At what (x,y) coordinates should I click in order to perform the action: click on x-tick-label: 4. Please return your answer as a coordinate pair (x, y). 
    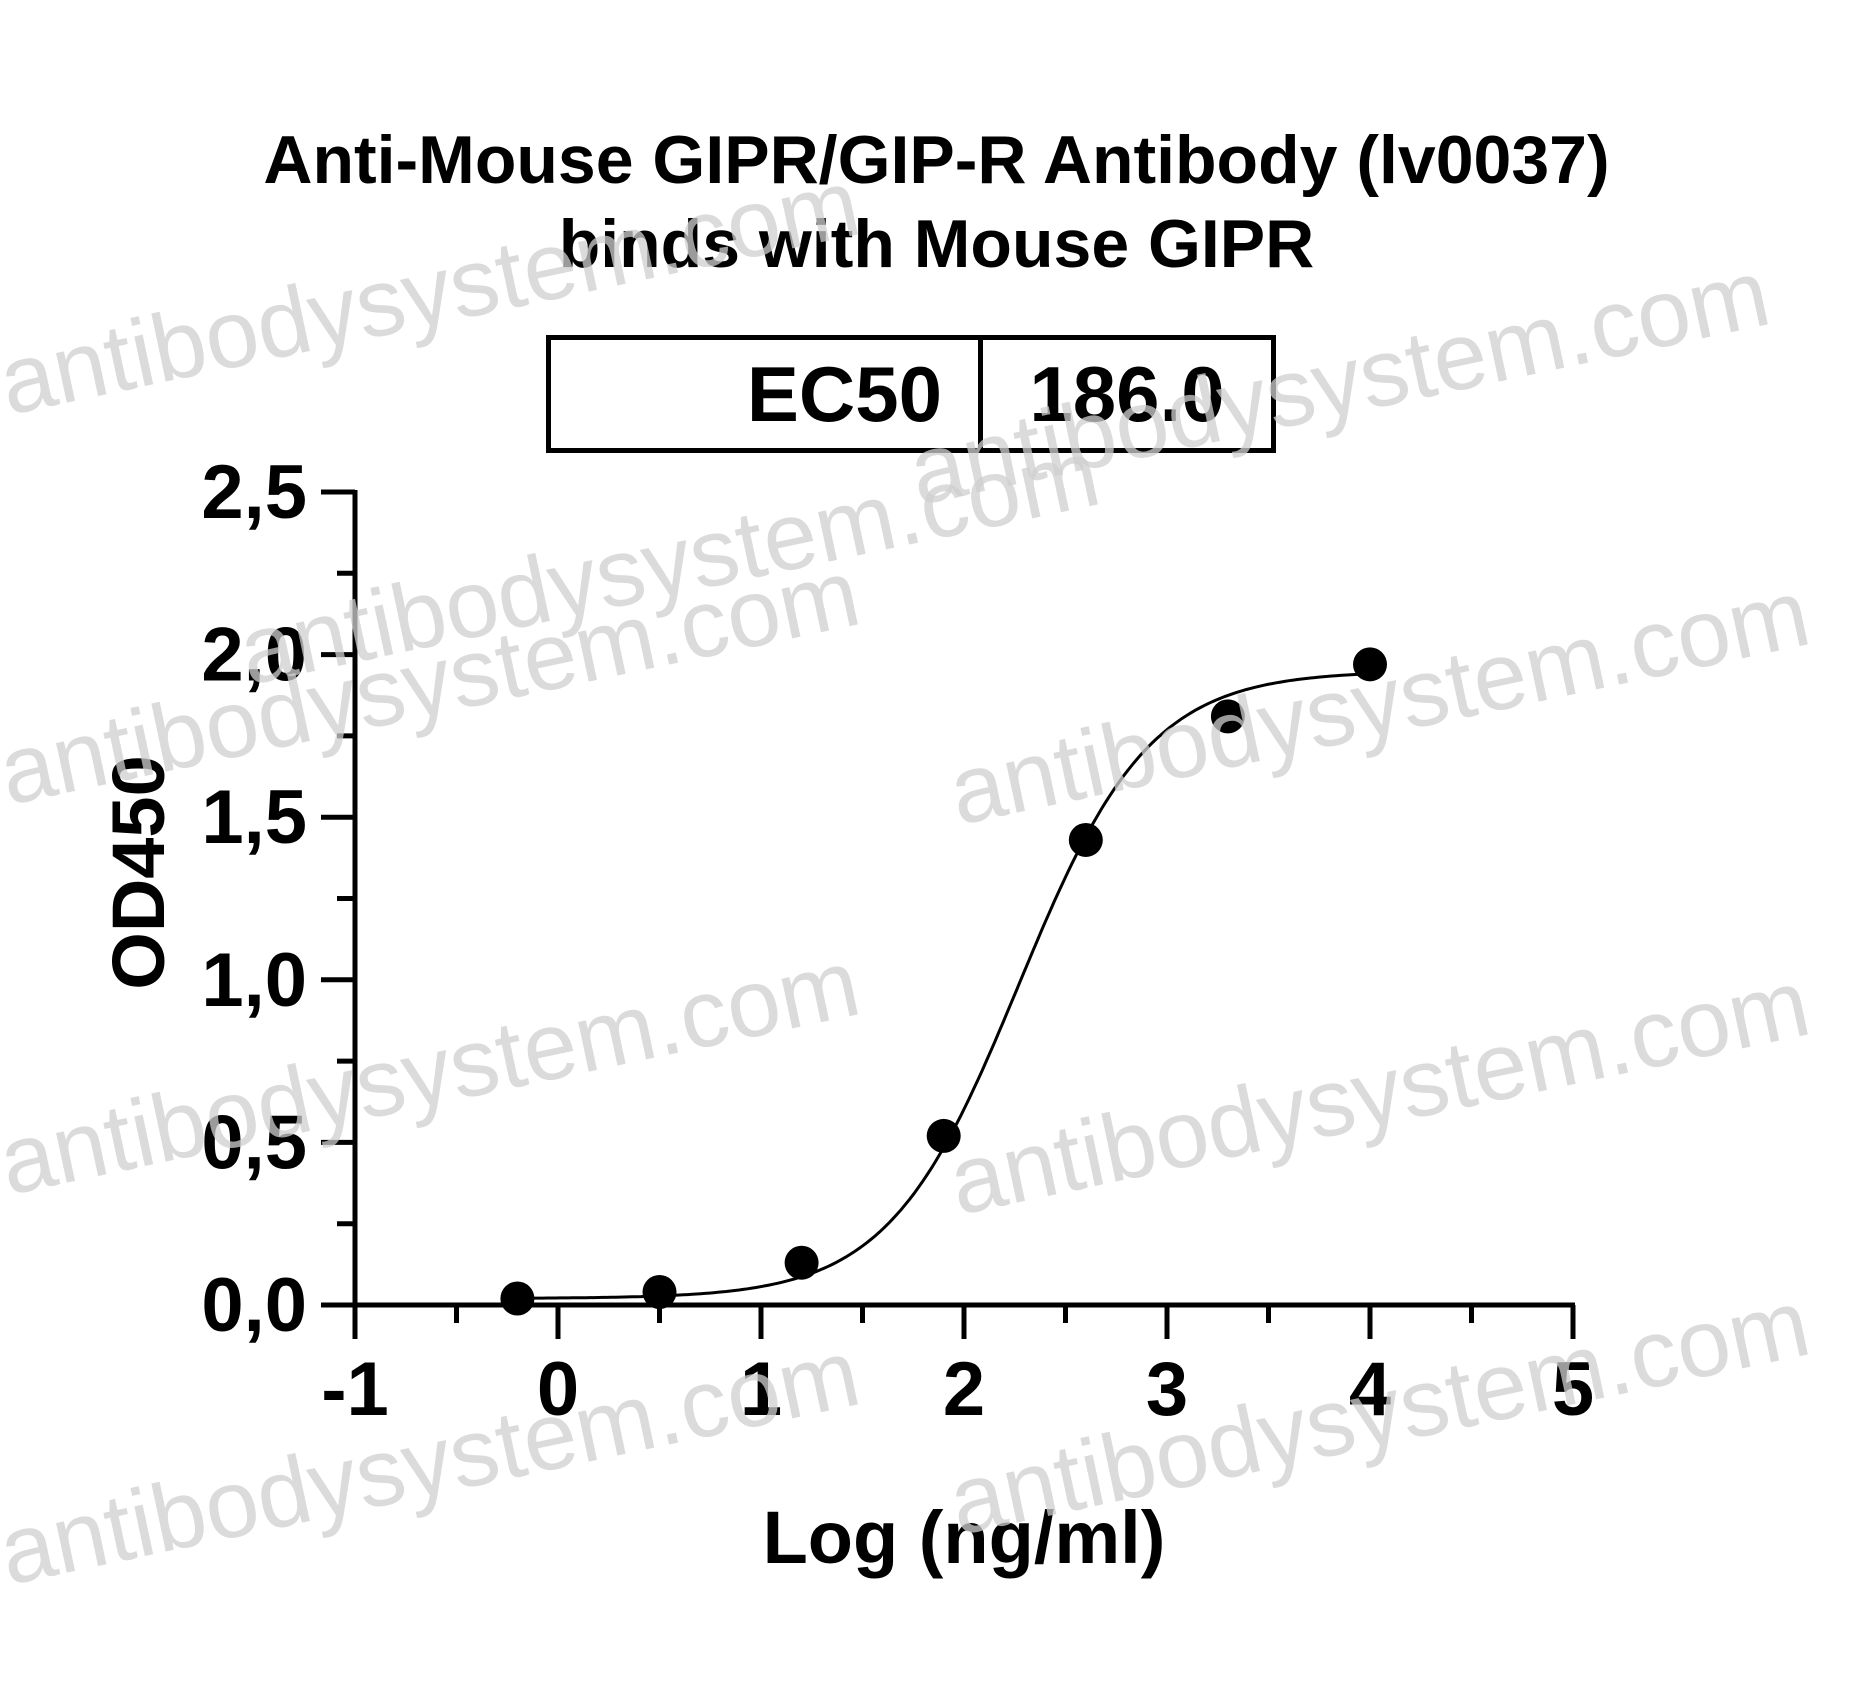
    Looking at the image, I should click on (1370, 1389).